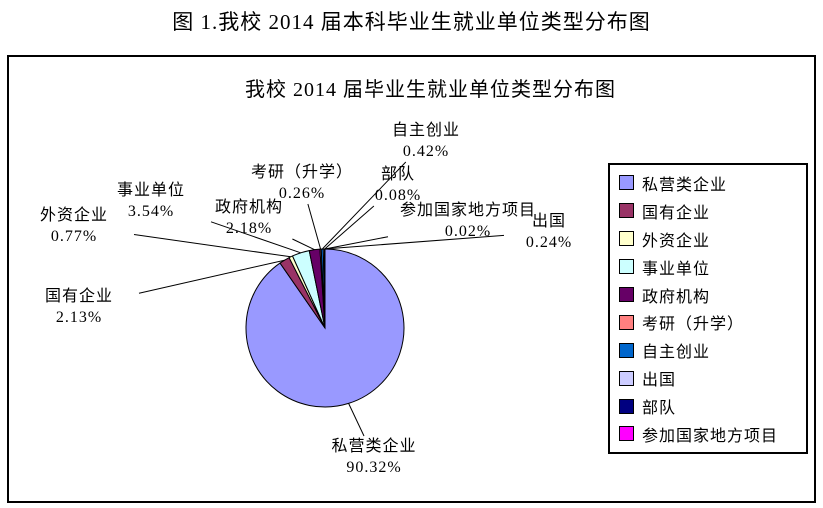  What do you see at coordinates (248, 207) in the screenshot?
I see `pie-label-name: 政府机构` at bounding box center [248, 207].